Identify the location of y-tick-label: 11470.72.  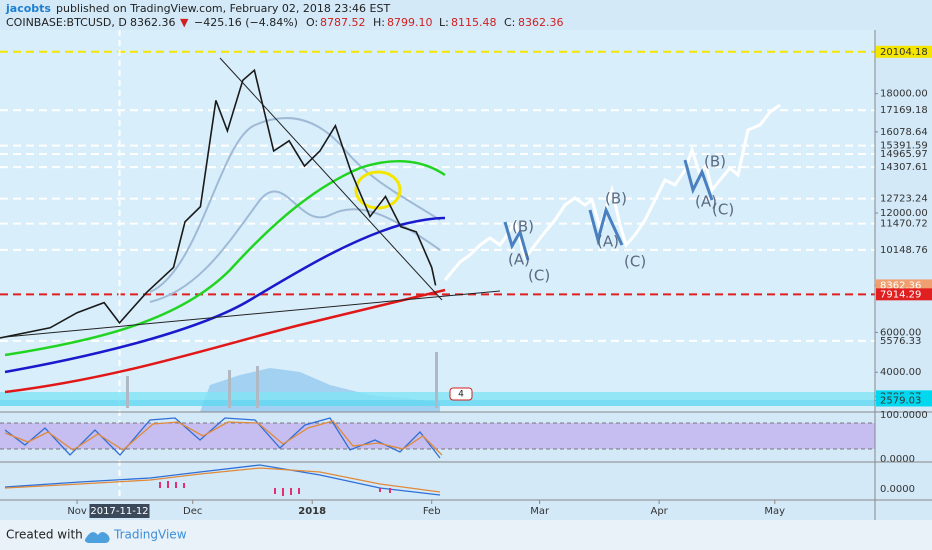
(904, 224).